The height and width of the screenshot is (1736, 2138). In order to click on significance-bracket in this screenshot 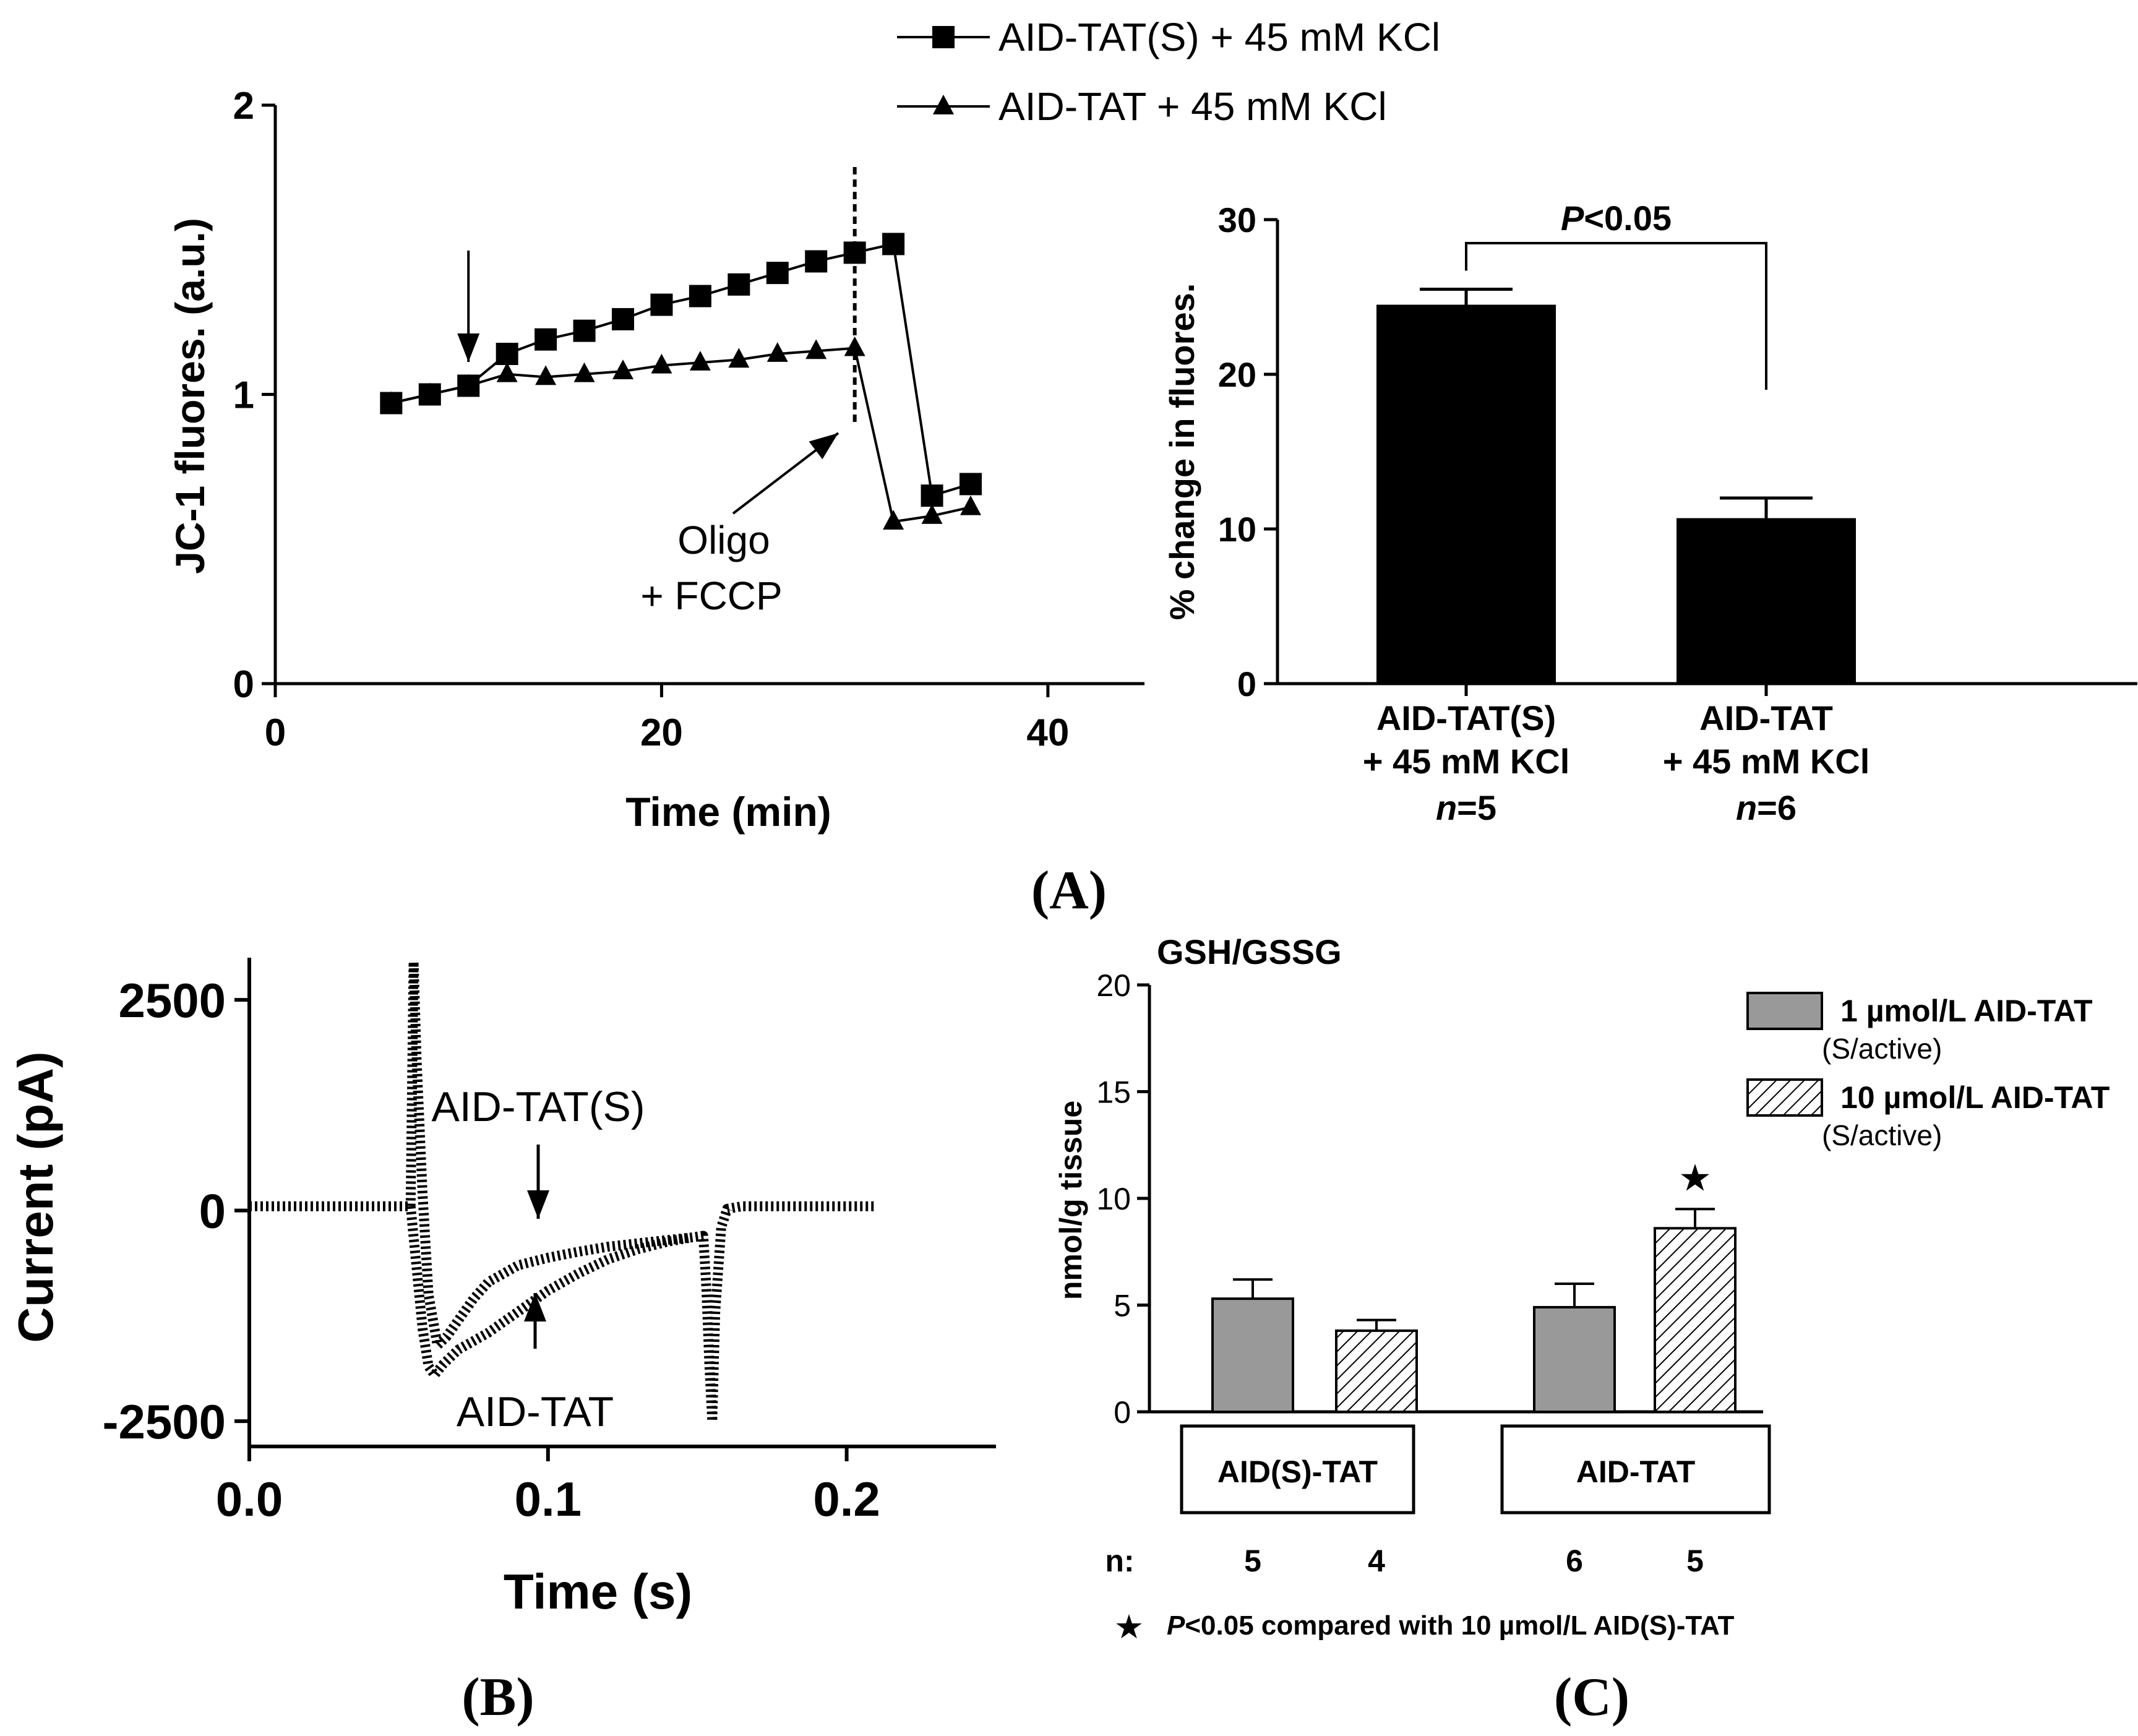, I will do `click(1616, 316)`.